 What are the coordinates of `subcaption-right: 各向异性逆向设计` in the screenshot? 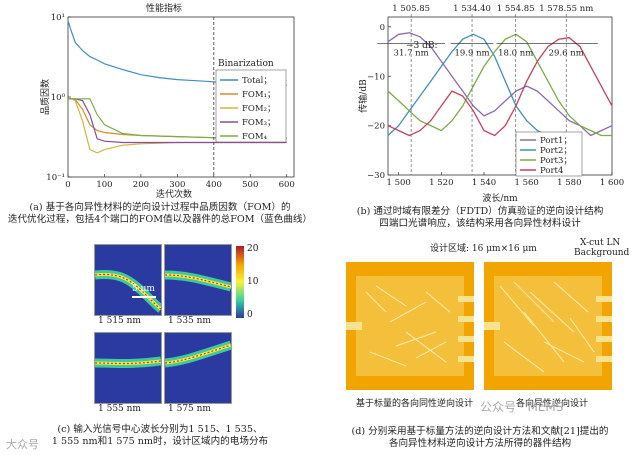 It's located at (552, 404).